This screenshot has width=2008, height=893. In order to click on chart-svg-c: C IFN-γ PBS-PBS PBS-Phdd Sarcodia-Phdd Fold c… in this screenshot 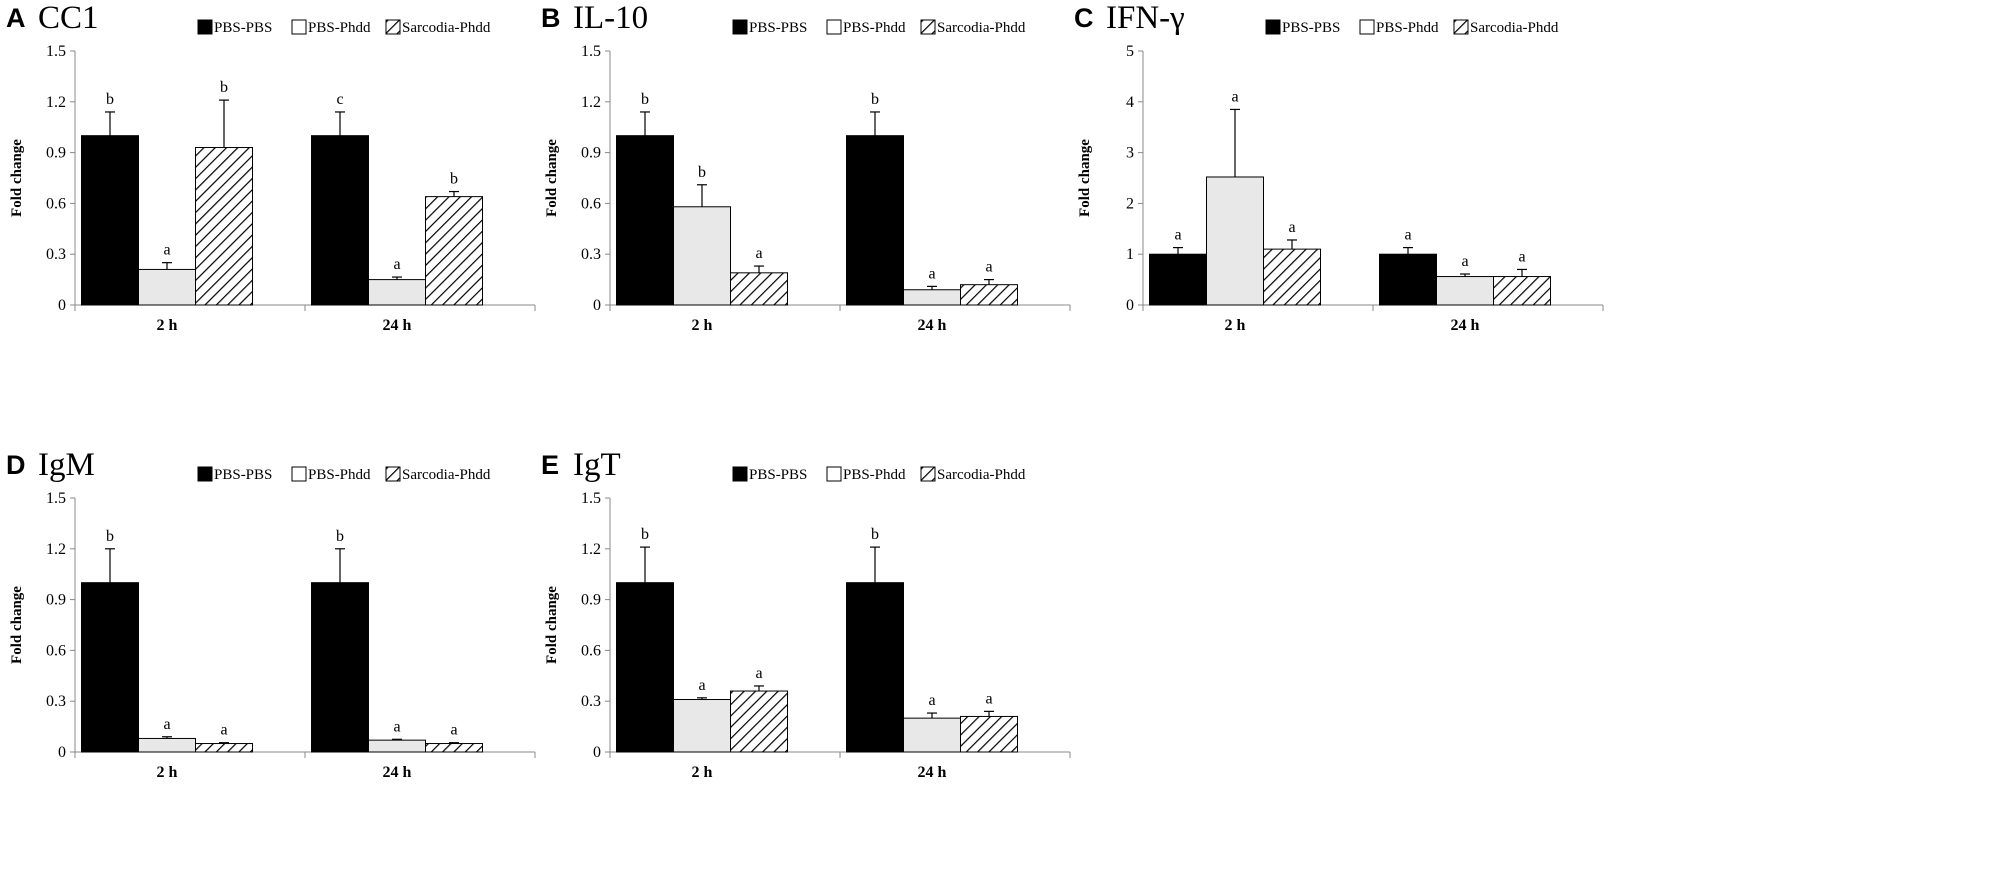, I will do `click(1339, 167)`.